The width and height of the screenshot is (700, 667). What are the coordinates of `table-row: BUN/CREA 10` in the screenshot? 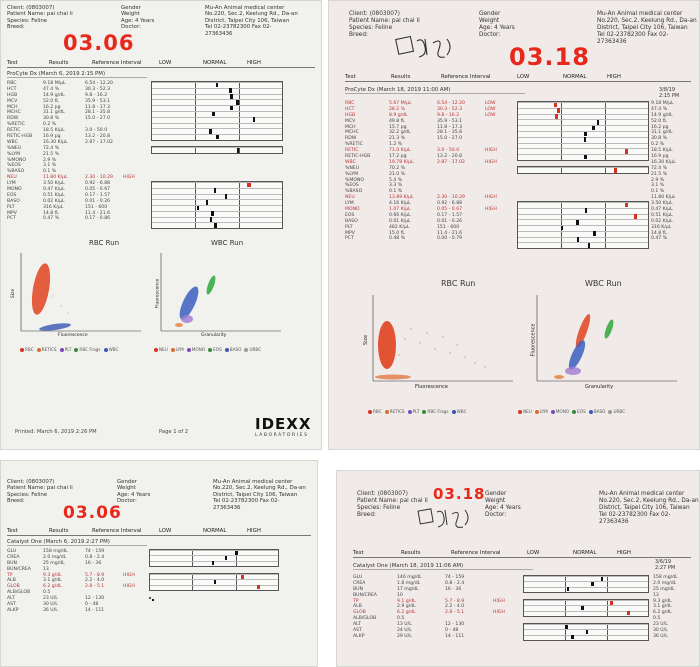 It's located at (438, 596).